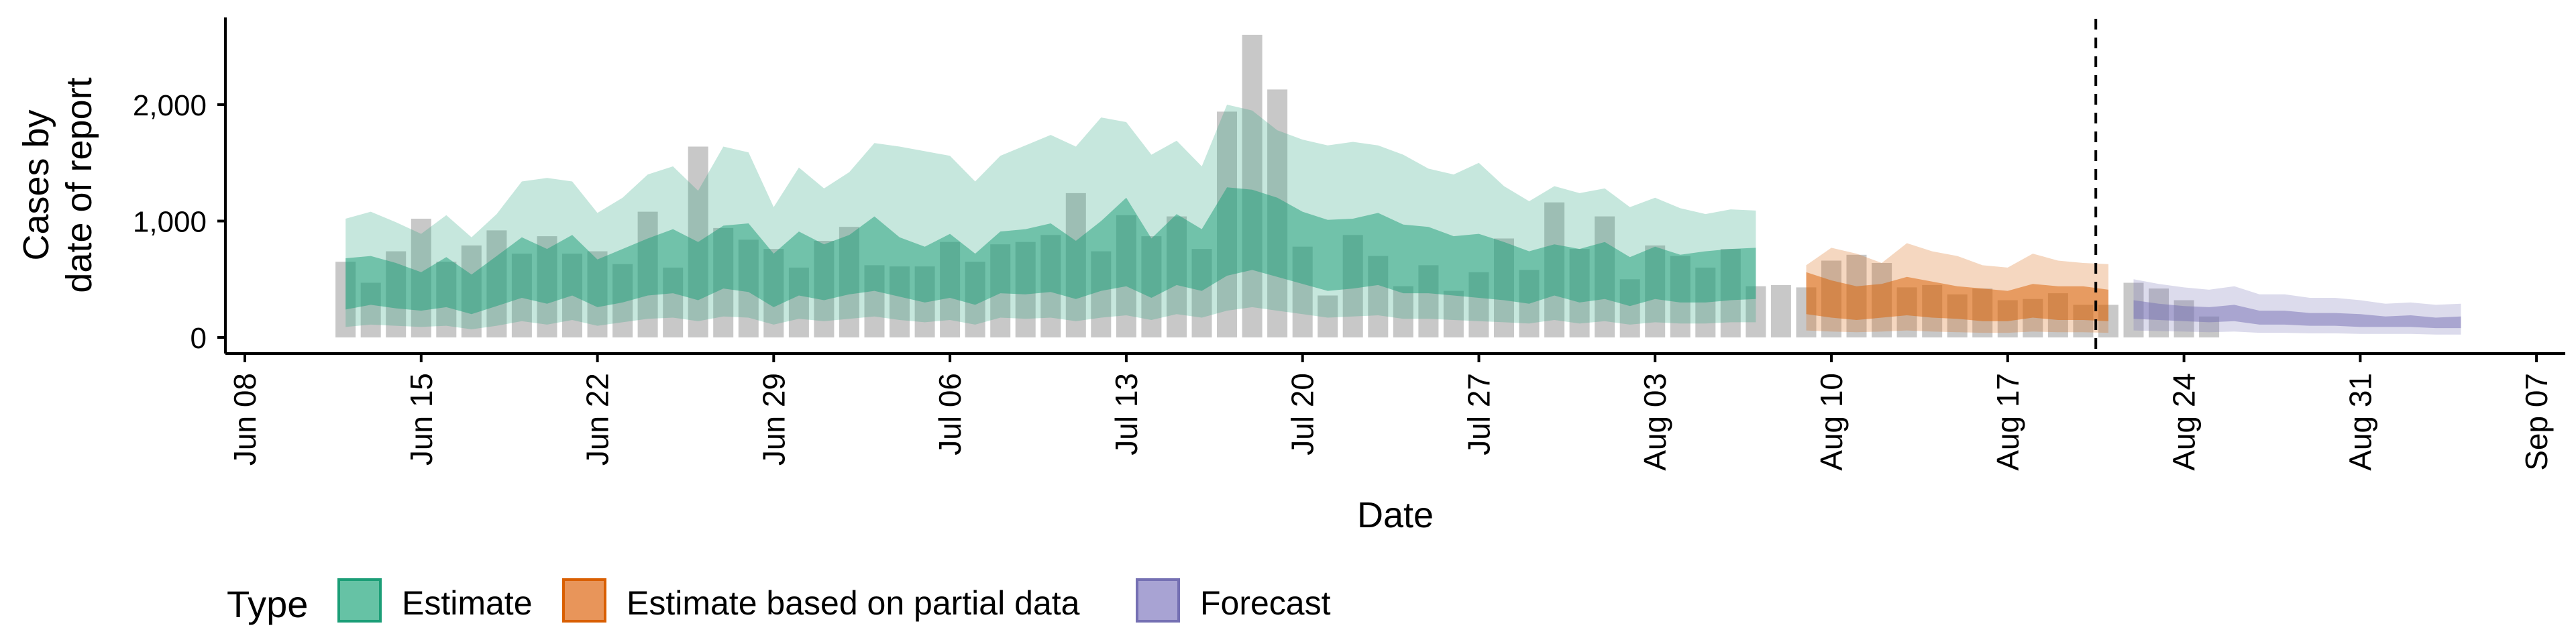 This screenshot has height=644, width=2576. What do you see at coordinates (2184, 422) in the screenshot?
I see `x-tick-label: Aug 24` at bounding box center [2184, 422].